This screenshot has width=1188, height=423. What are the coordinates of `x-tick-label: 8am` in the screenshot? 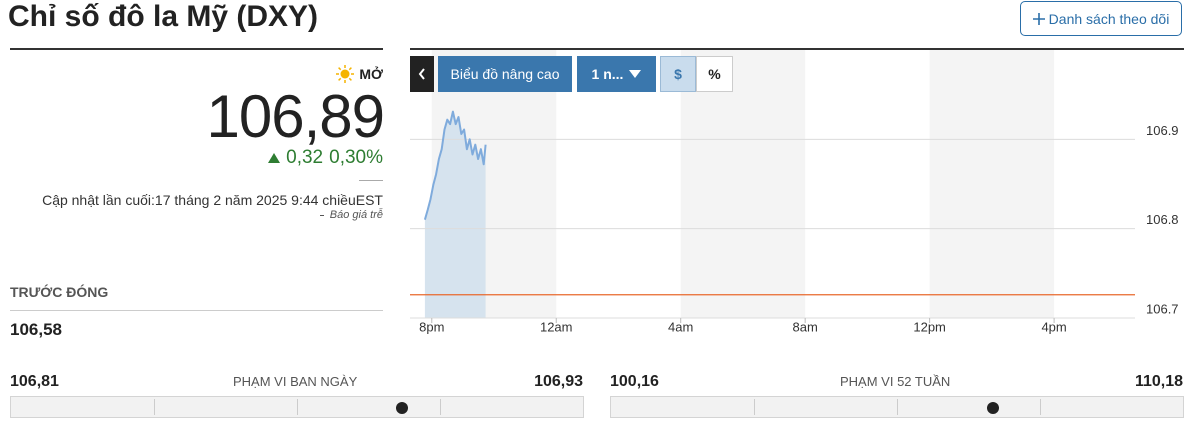 It's located at (805, 326).